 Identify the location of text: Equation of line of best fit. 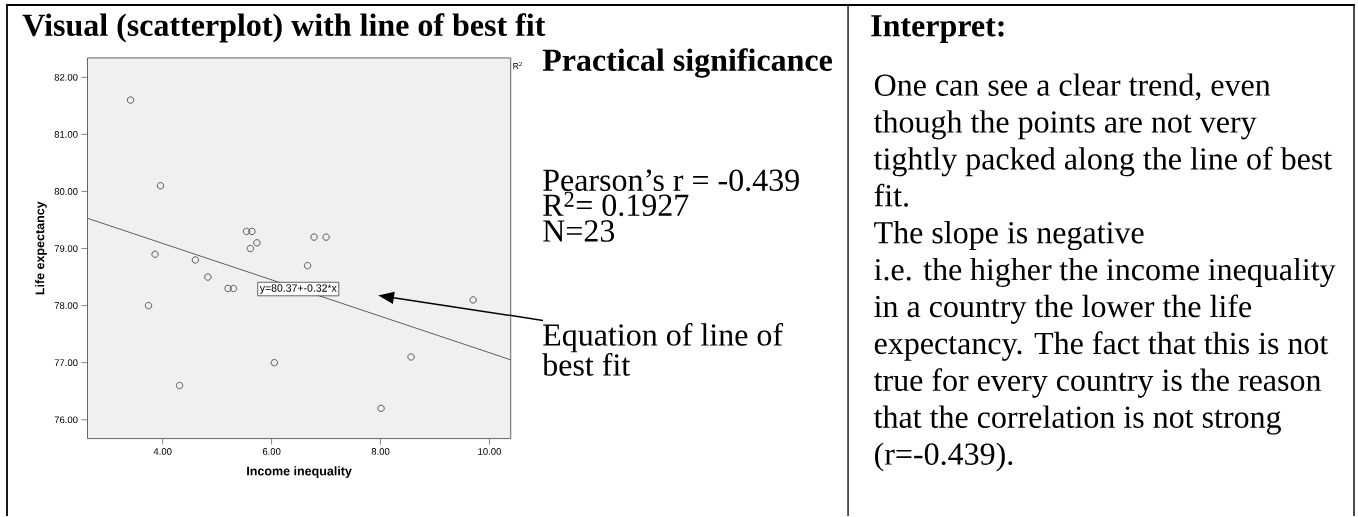
(663, 349).